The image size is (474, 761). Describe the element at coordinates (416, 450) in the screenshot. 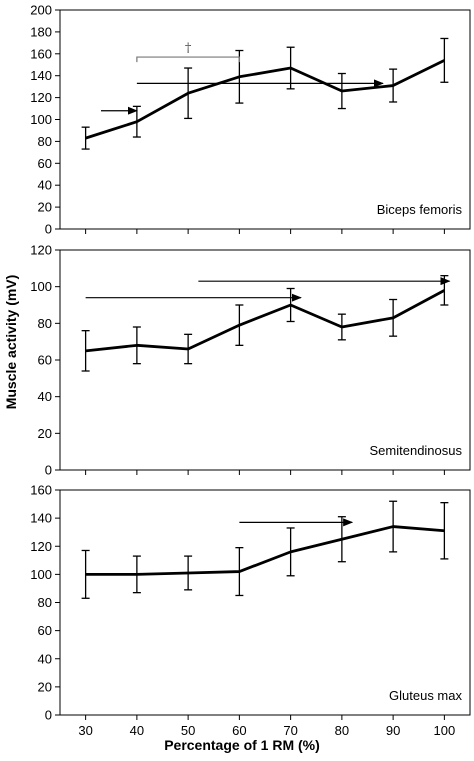

I see `panel-label: Semitendinosus` at that location.